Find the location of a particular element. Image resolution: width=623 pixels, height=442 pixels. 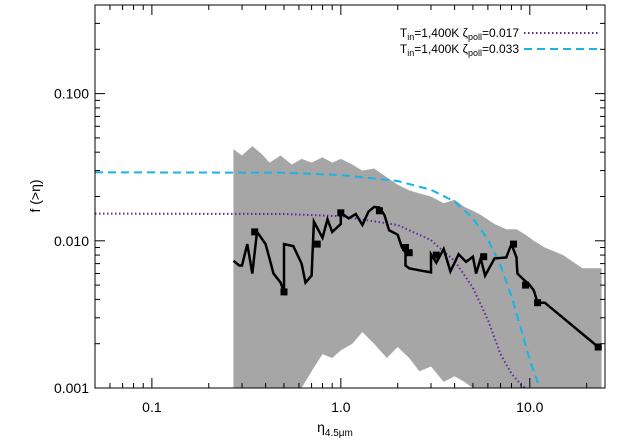

x-axis-title: η4.5μm is located at coordinates (335, 429).